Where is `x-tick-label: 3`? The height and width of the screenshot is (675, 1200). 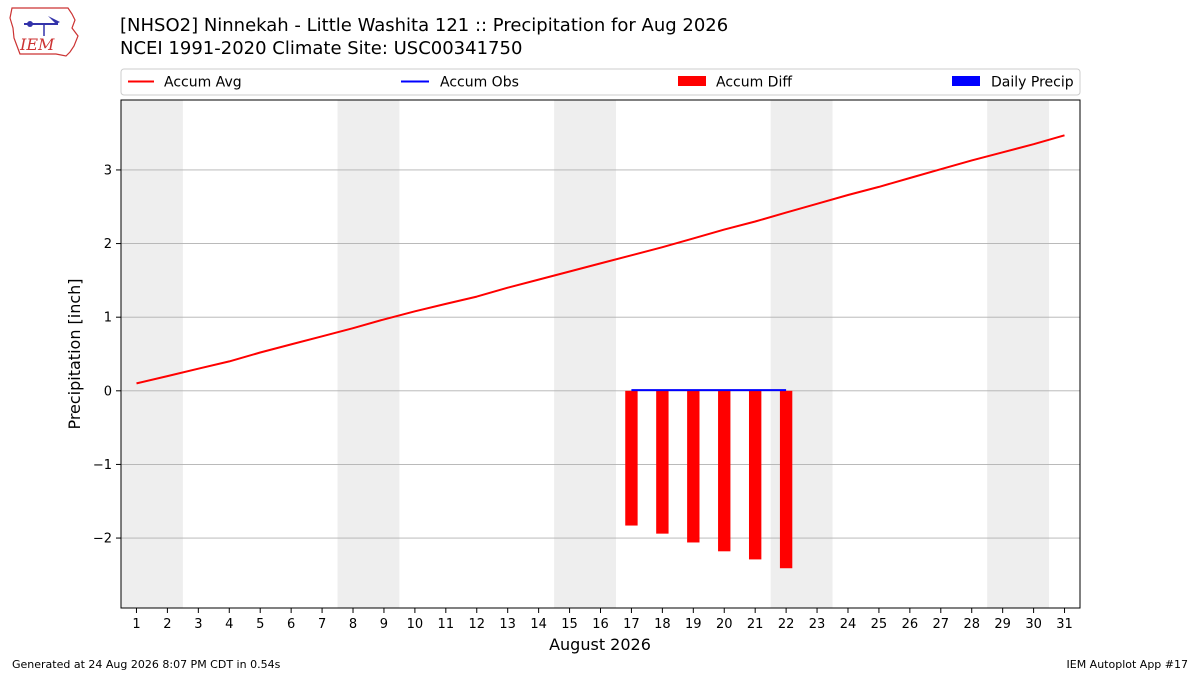
x-tick-label: 3 is located at coordinates (198, 624).